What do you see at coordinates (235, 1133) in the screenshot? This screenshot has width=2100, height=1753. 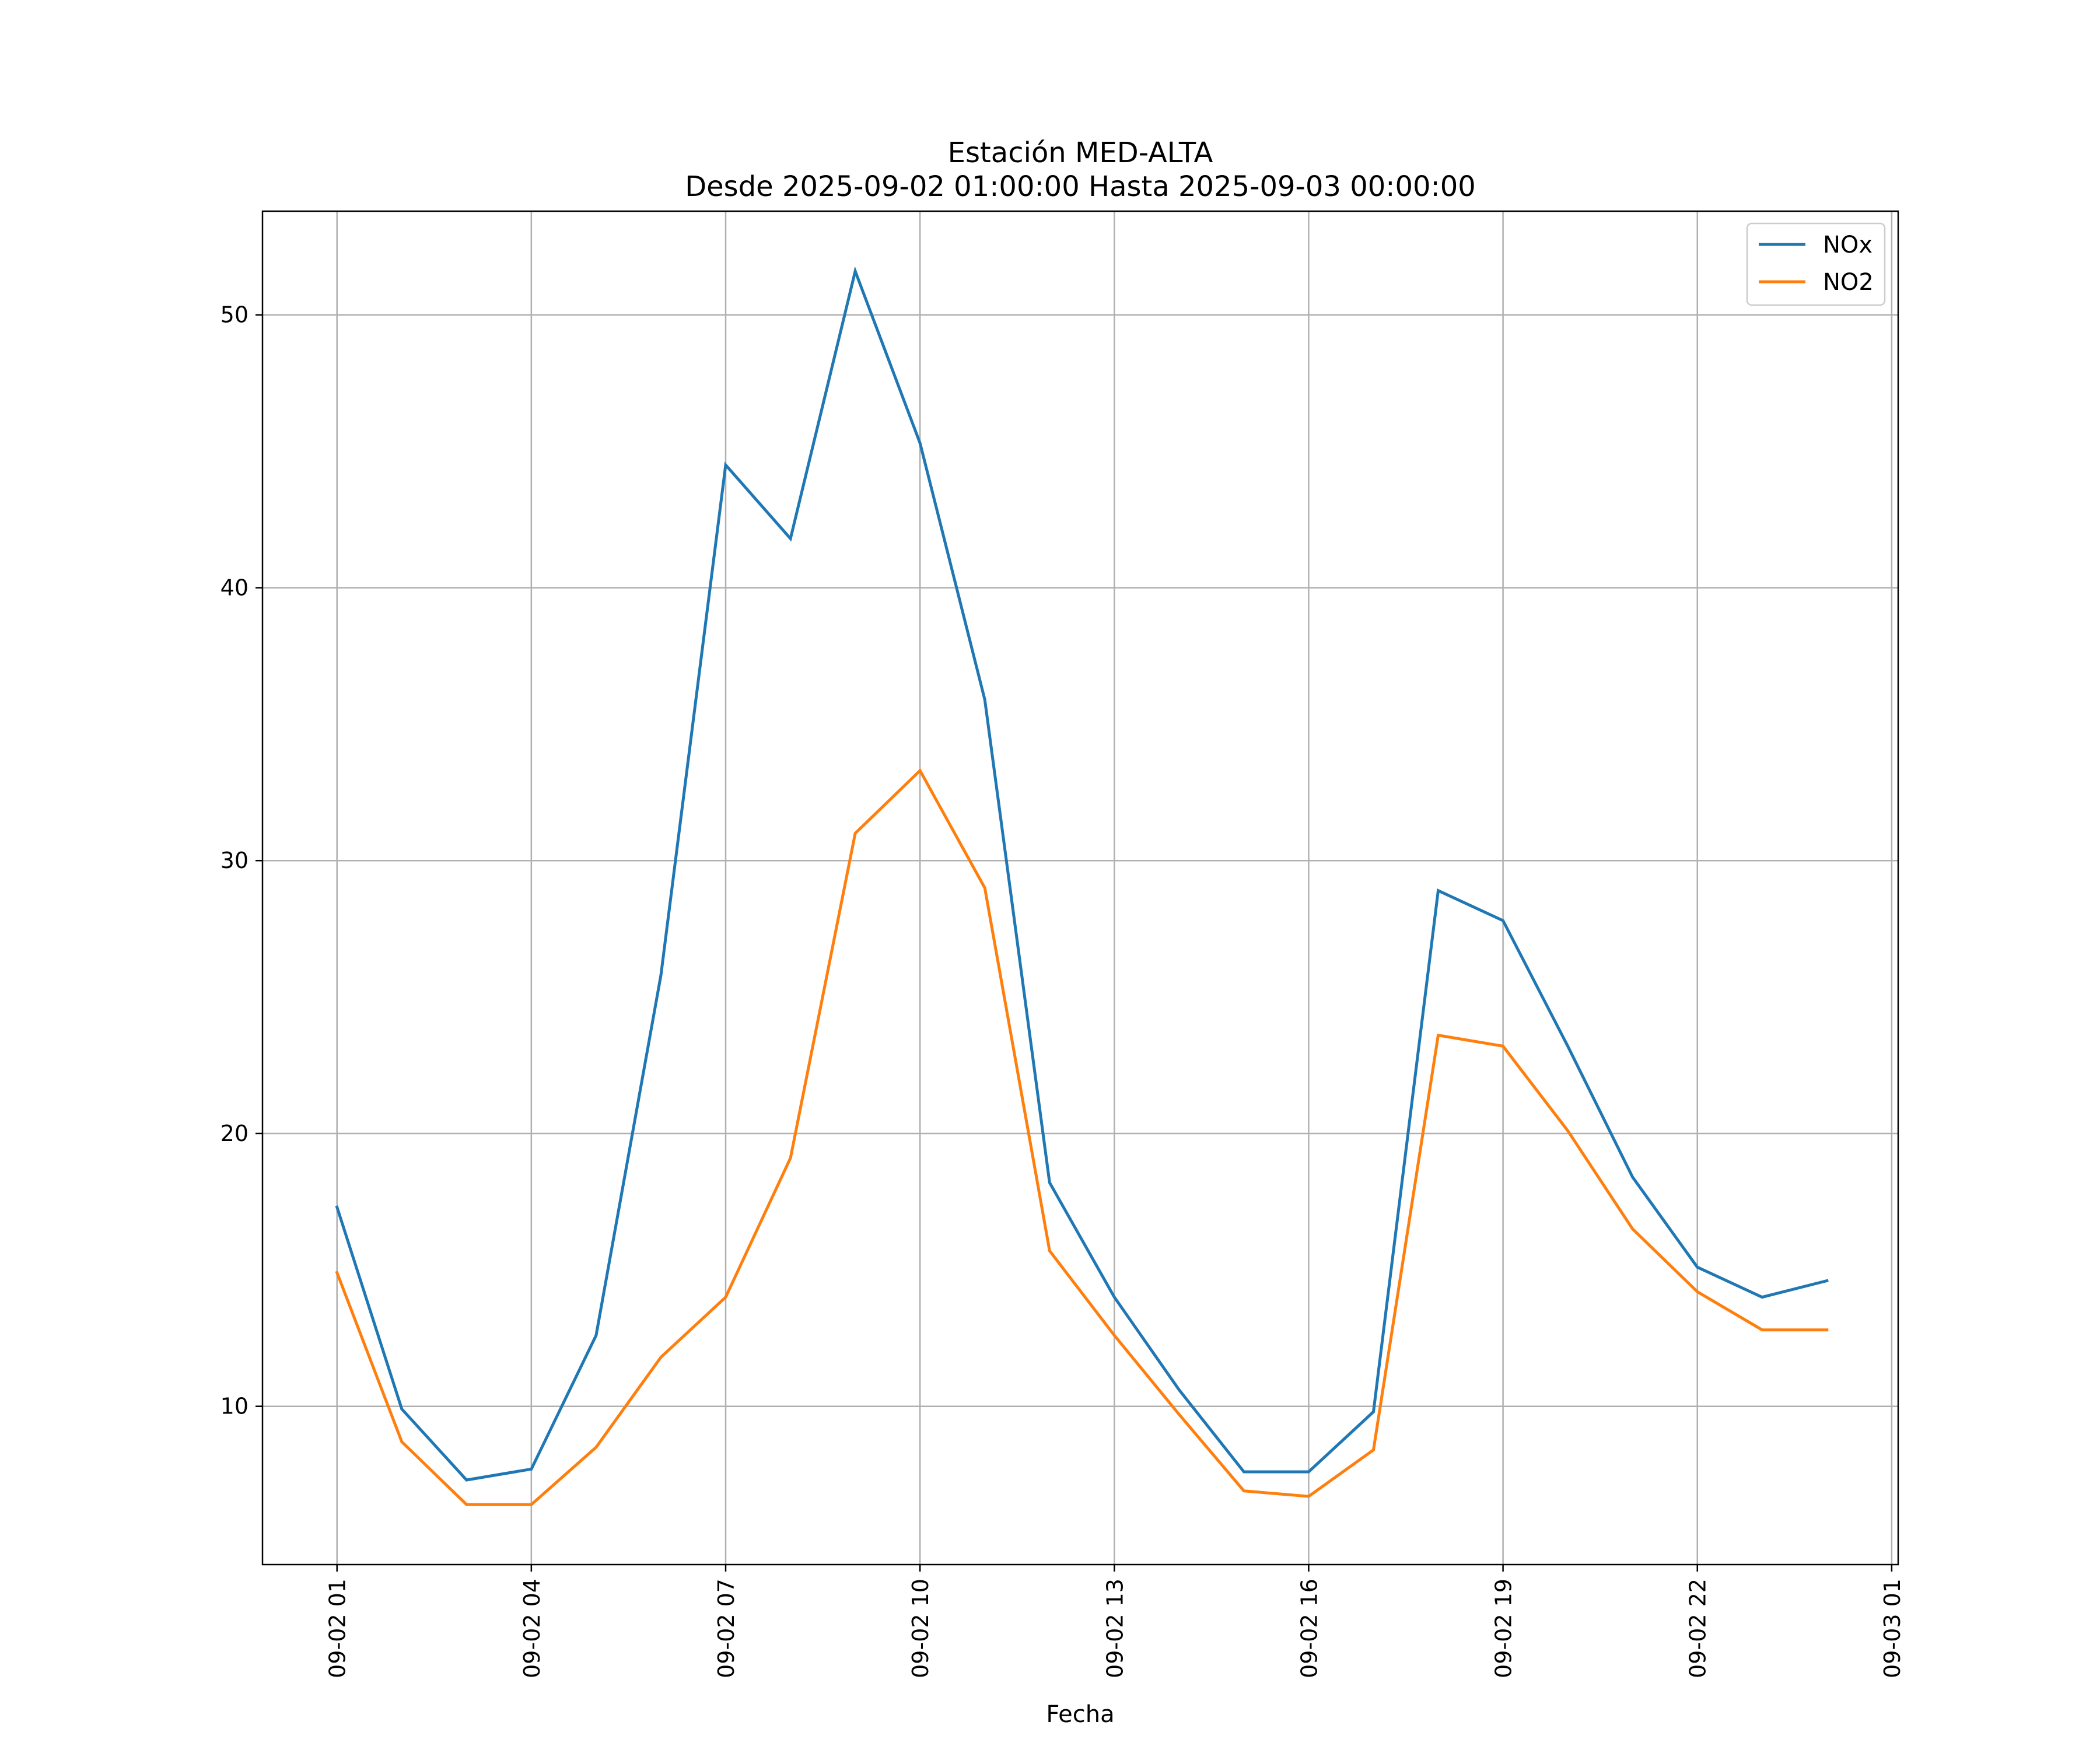 I see `y-tick-label: 20` at bounding box center [235, 1133].